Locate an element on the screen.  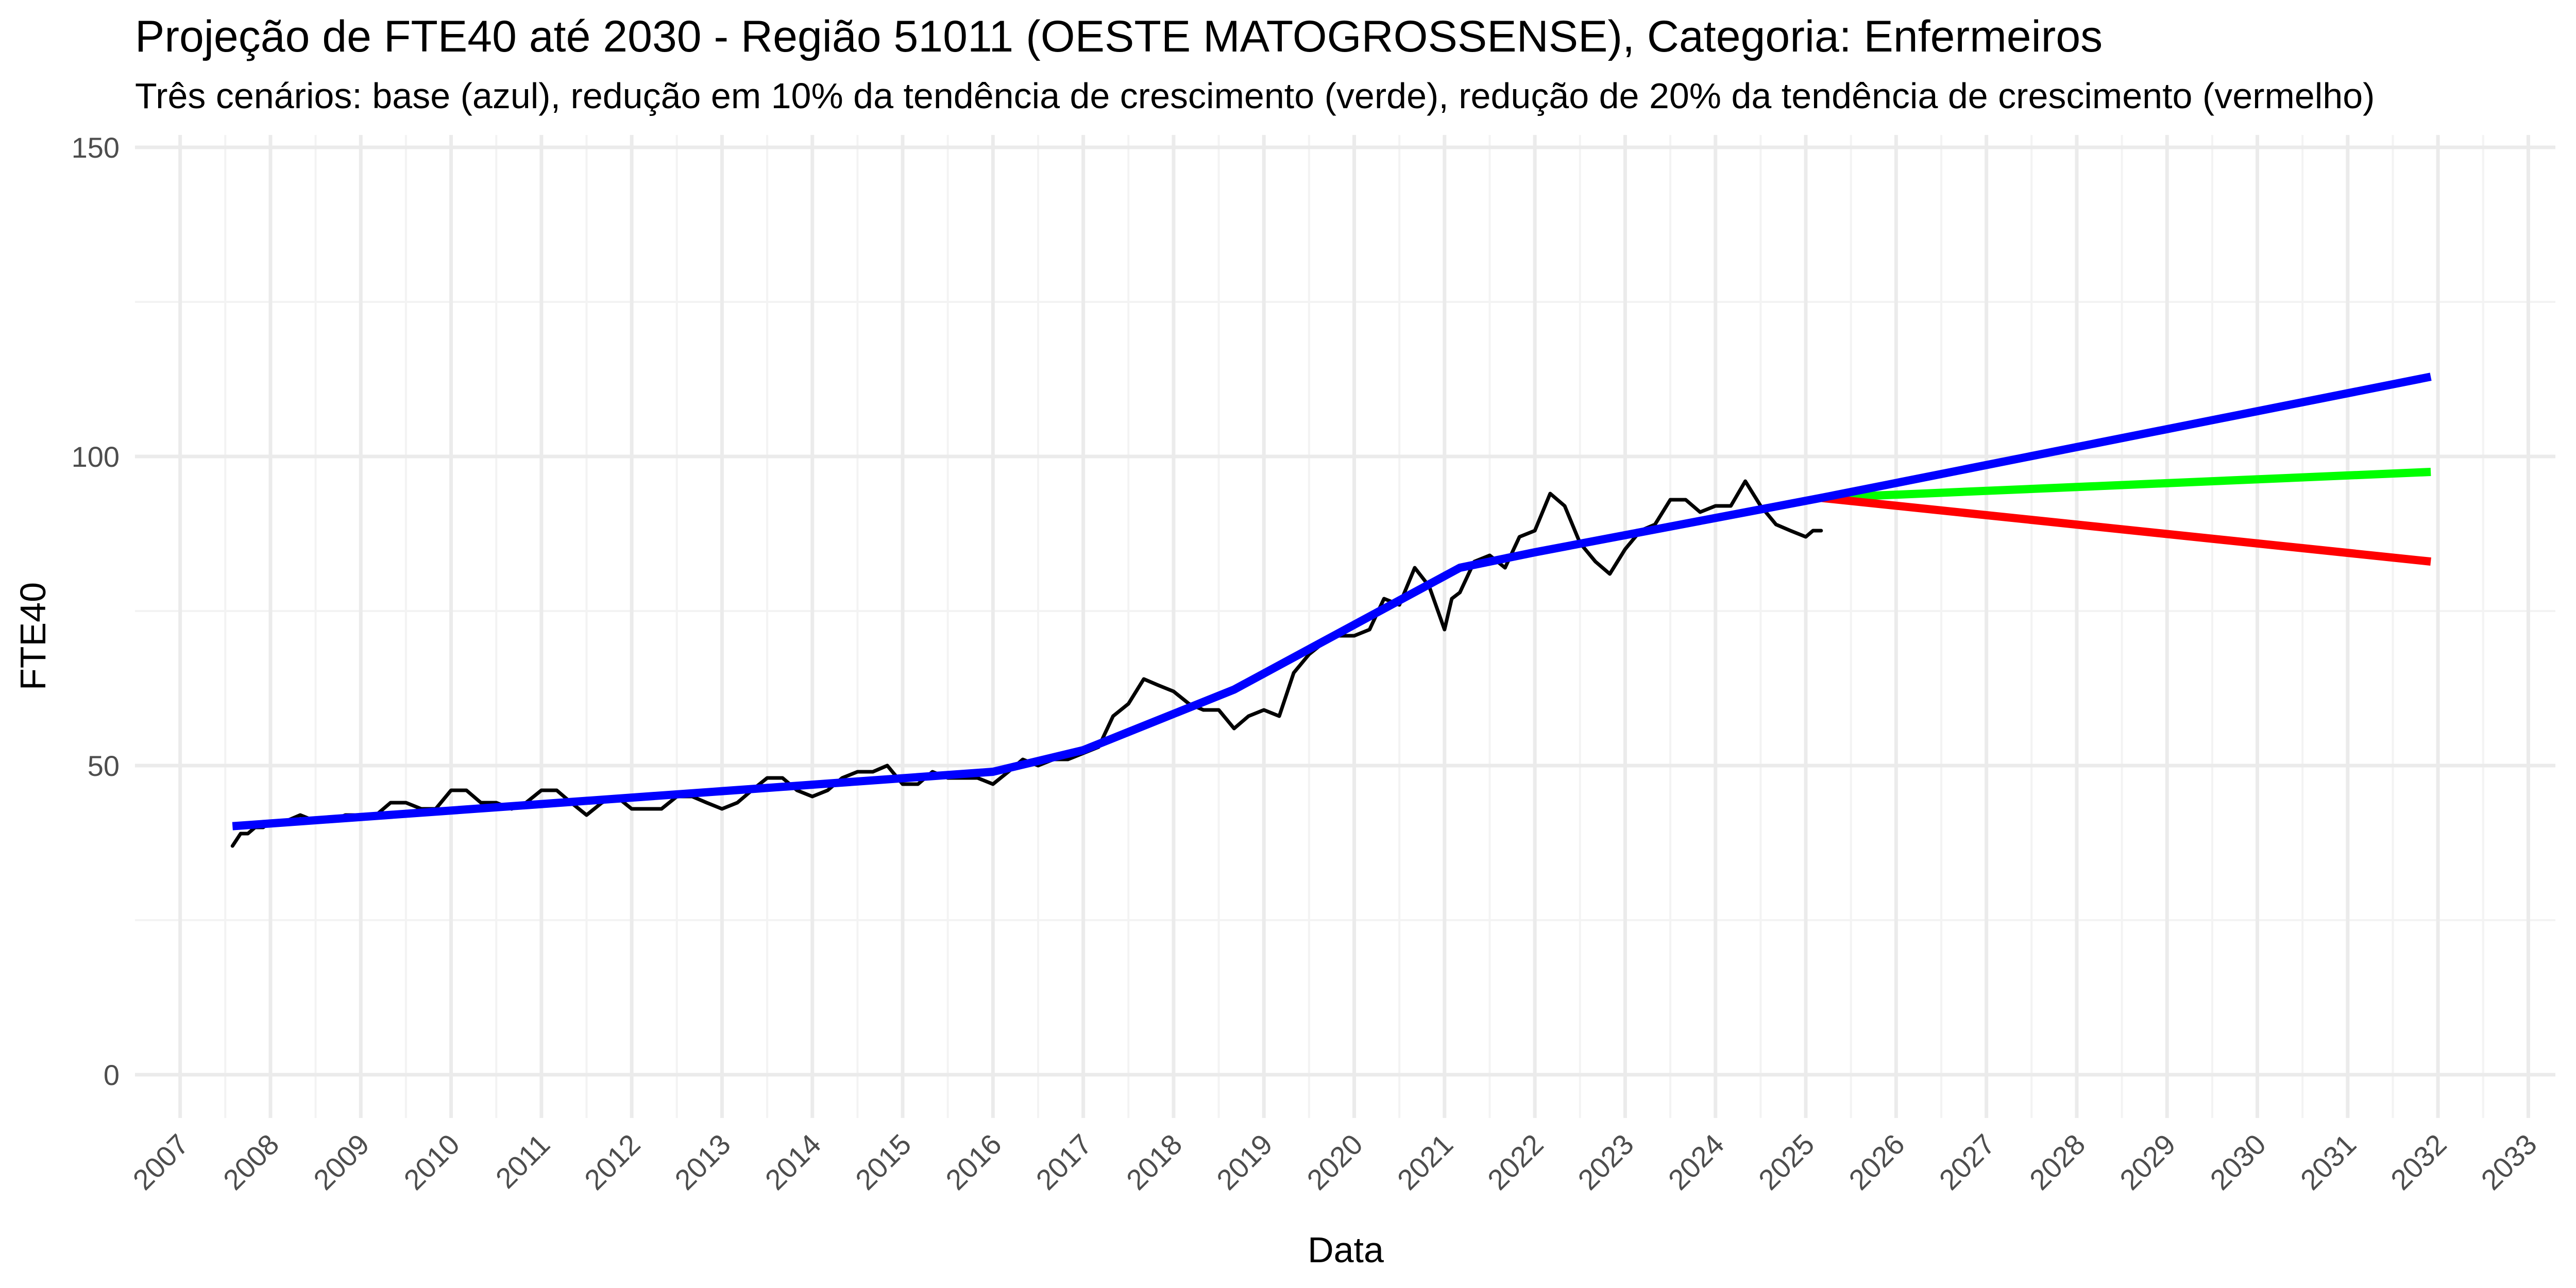
x-tick-label-2019: 2019 is located at coordinates (1244, 1162).